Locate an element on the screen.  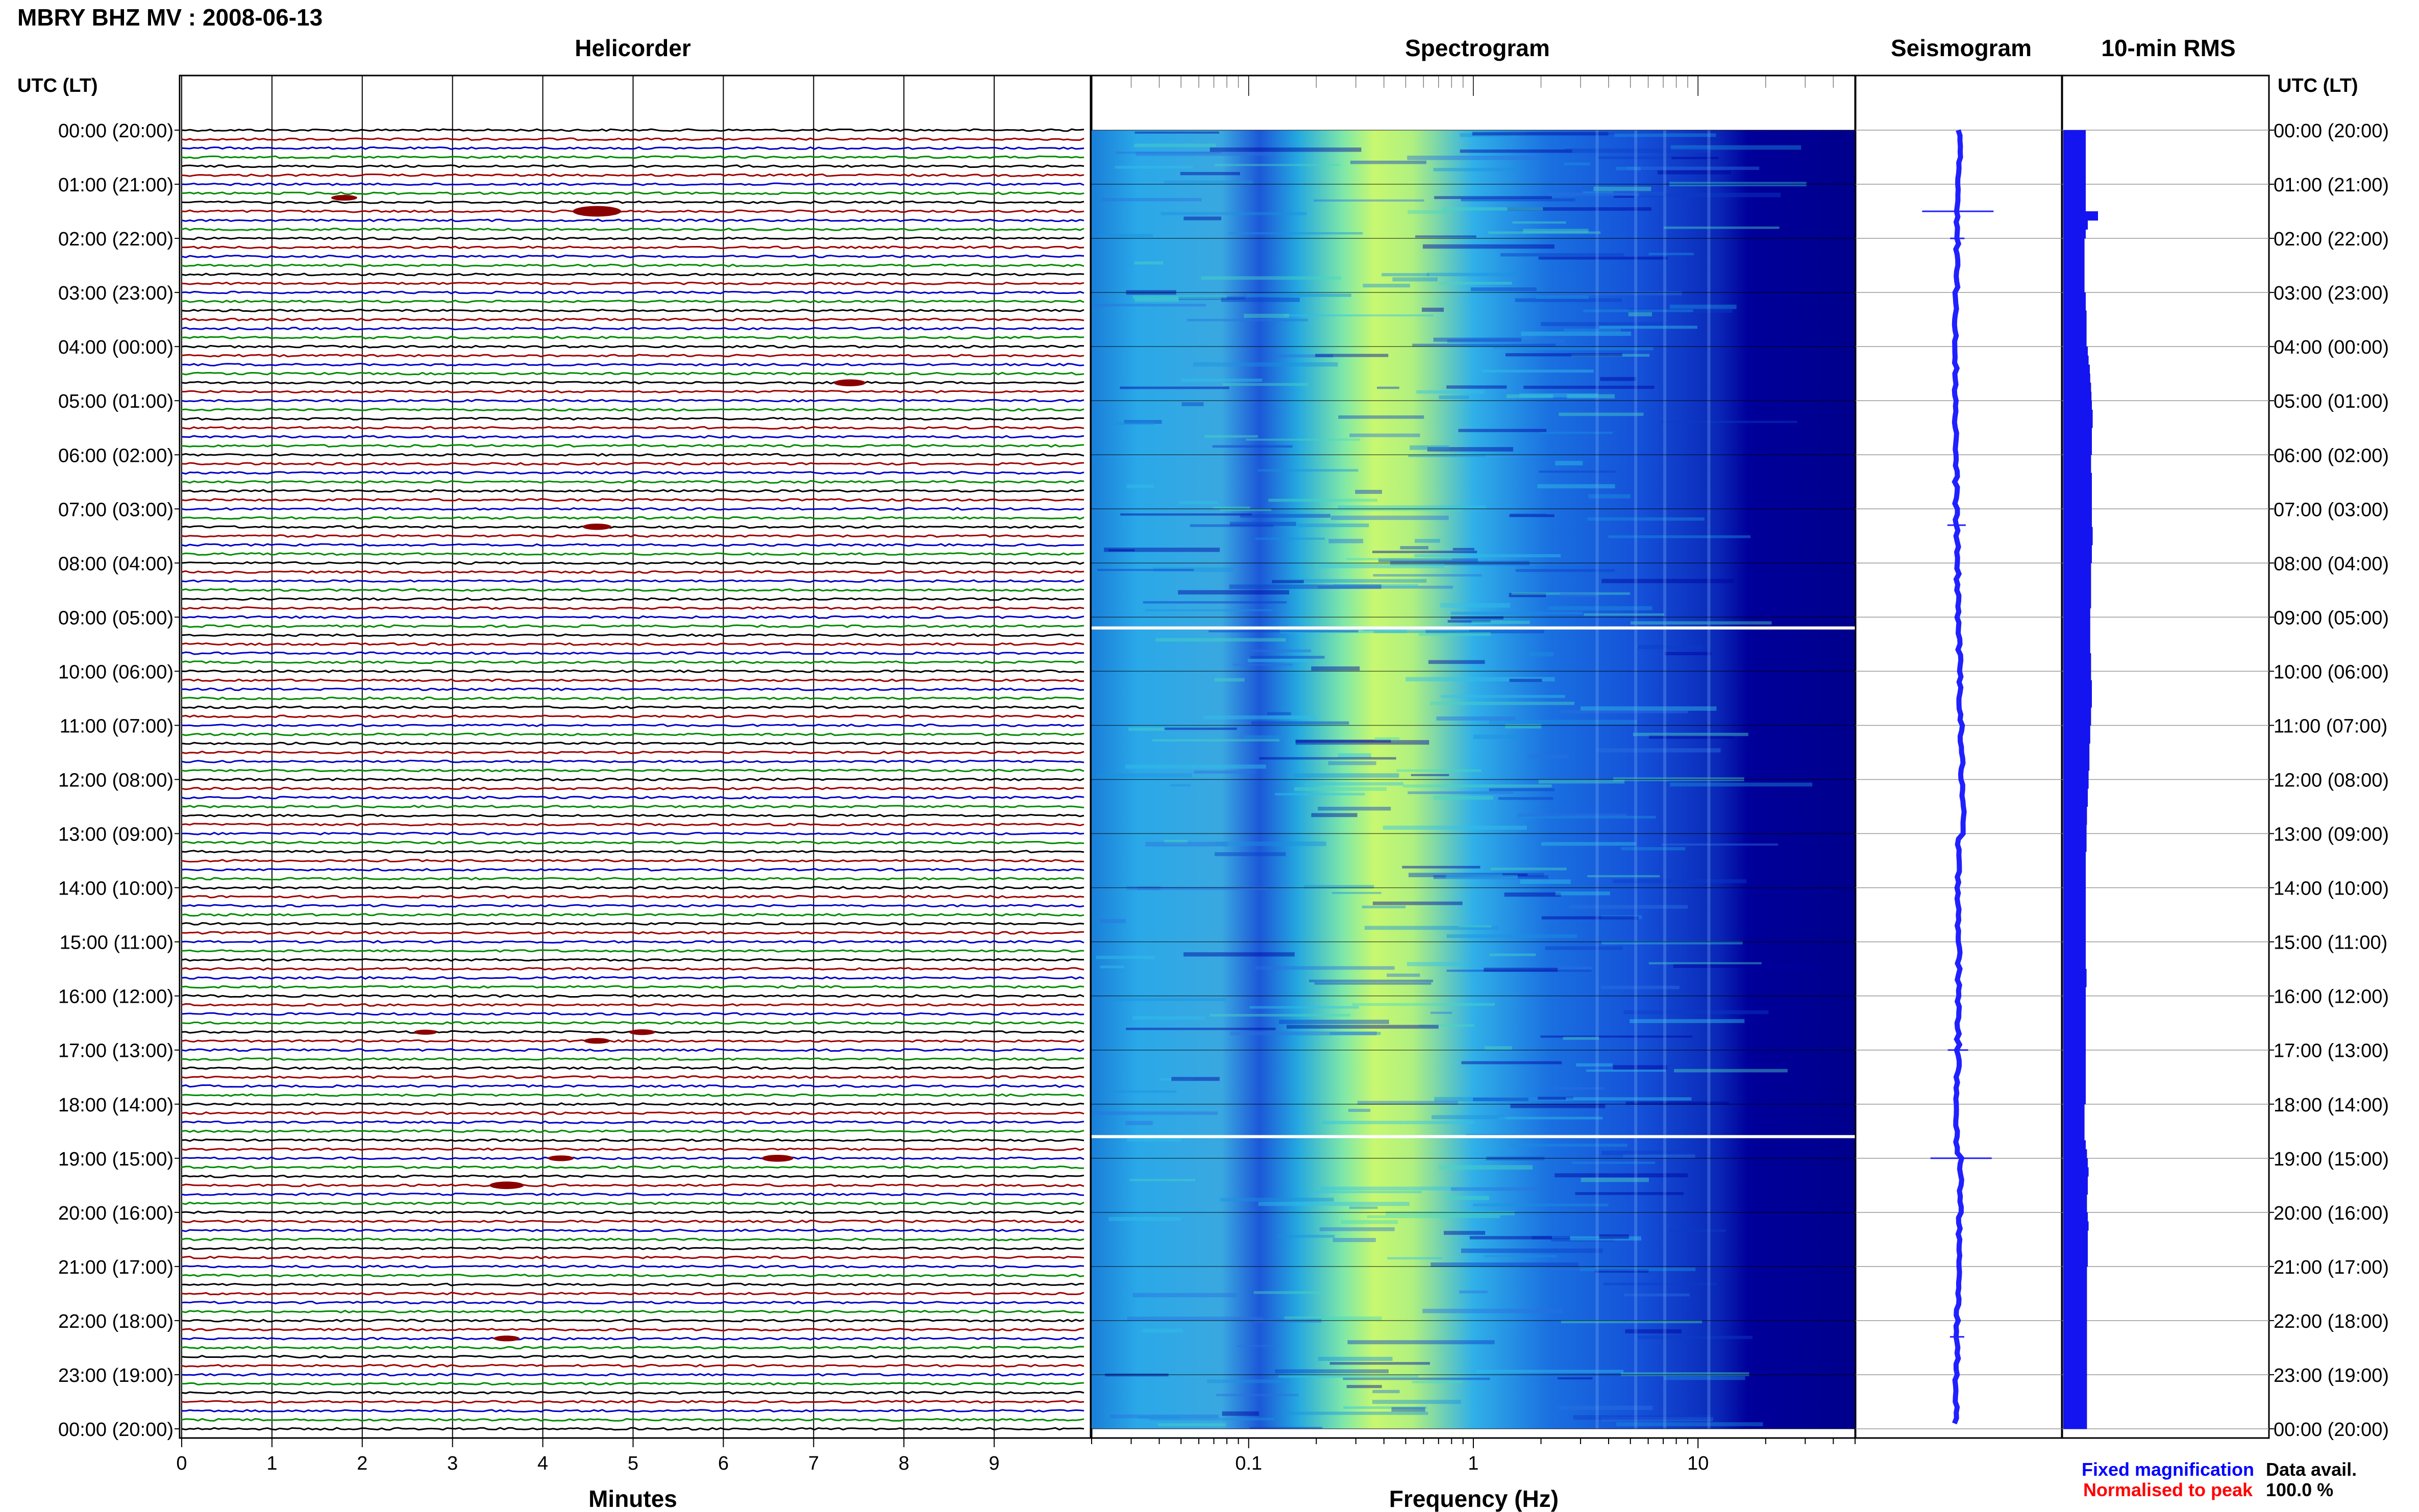
time-label-right: 11:00 (07:00) is located at coordinates (2330, 726).